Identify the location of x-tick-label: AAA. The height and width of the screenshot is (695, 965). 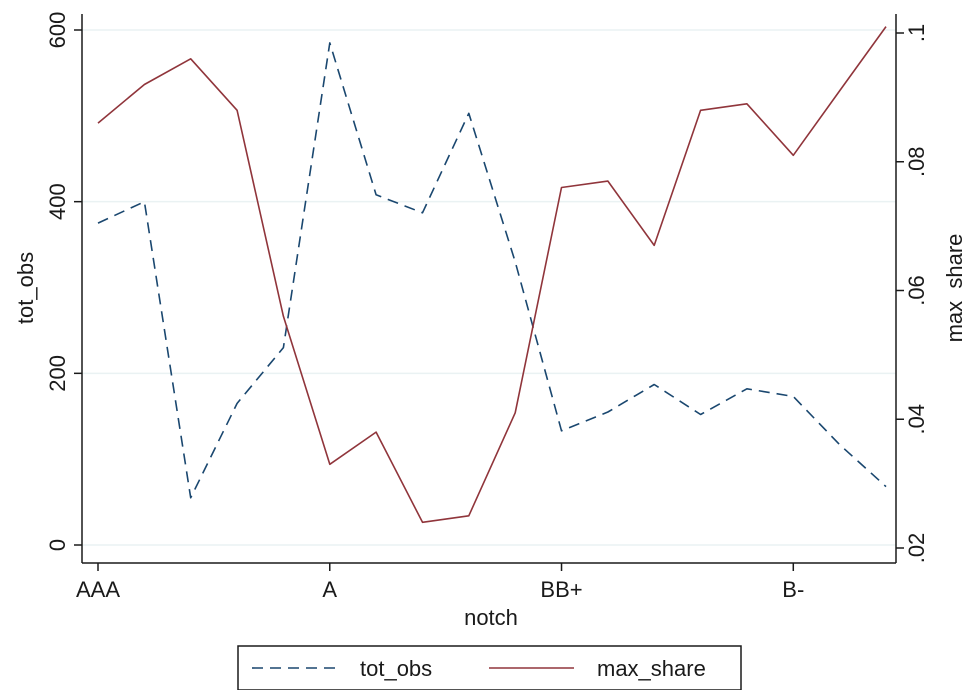
(98, 589).